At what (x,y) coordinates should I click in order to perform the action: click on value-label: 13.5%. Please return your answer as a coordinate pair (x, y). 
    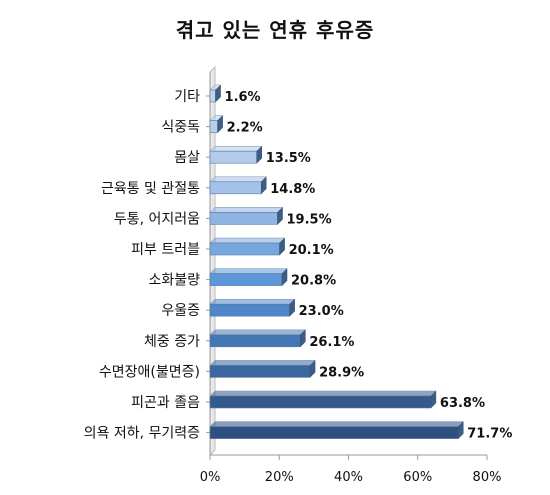
    Looking at the image, I should click on (288, 158).